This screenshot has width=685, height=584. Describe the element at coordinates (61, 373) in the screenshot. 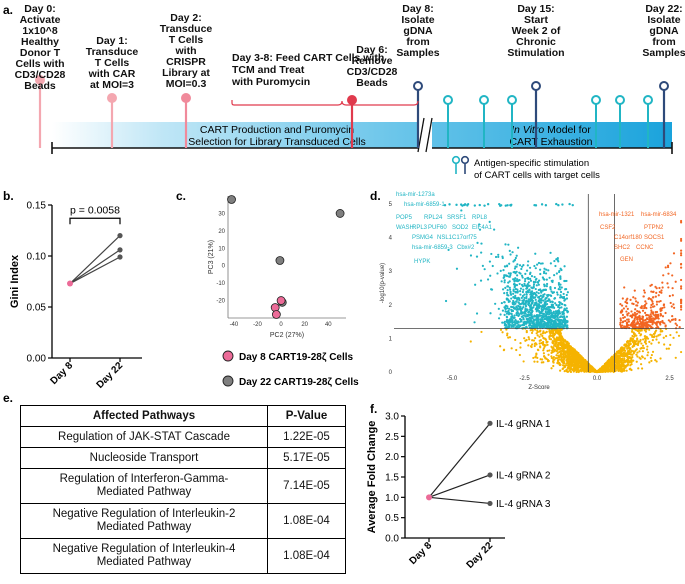

I see `b-xtick-label: Day 8` at that location.